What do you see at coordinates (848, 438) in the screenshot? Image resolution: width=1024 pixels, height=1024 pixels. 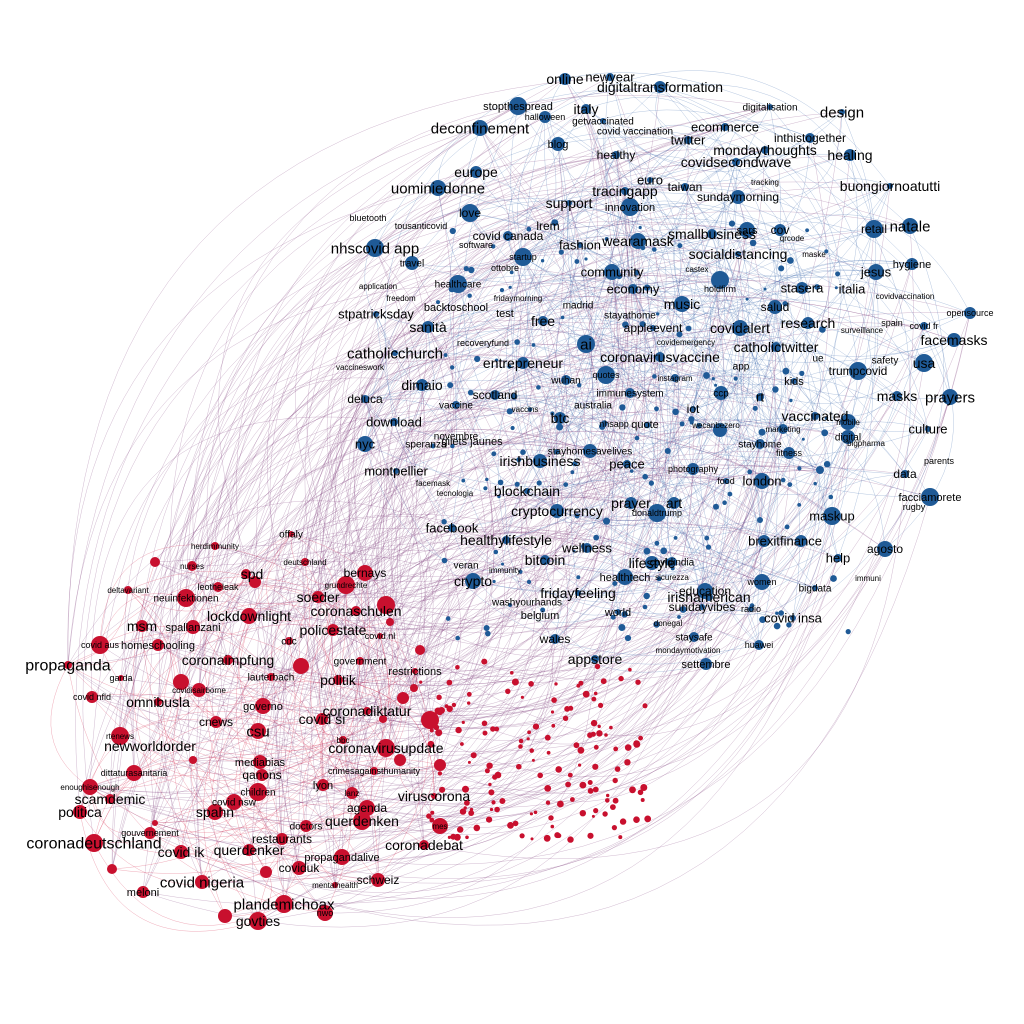 I see `node-label: digital` at bounding box center [848, 438].